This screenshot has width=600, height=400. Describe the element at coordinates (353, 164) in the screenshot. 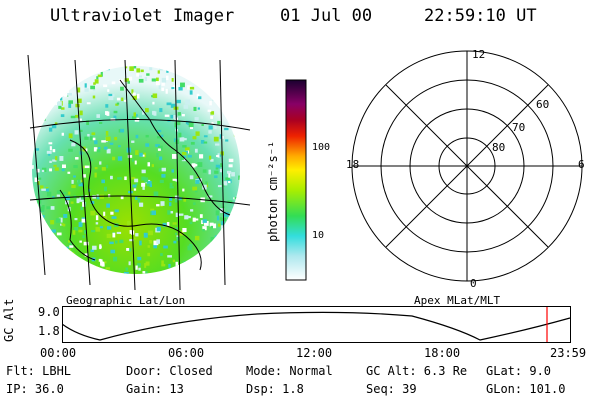

I see `mlt-label-18: 18` at that location.